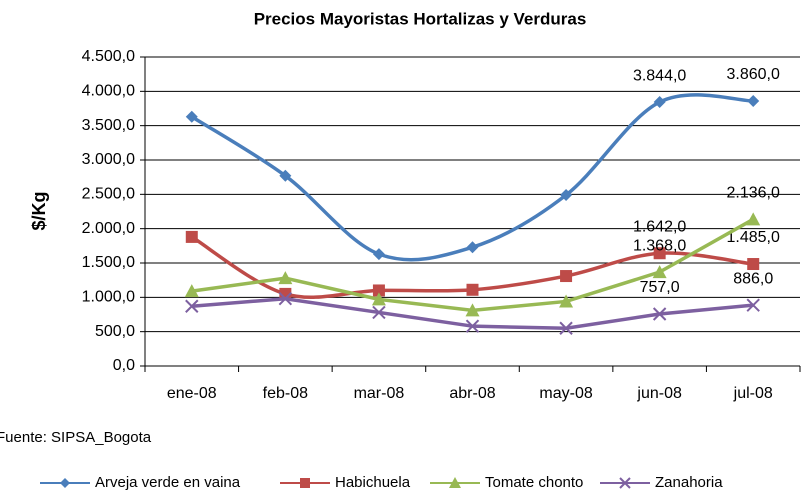  Describe the element at coordinates (76, 437) in the screenshot. I see `source-note: Fuente: SIPSA_Bogota` at that location.